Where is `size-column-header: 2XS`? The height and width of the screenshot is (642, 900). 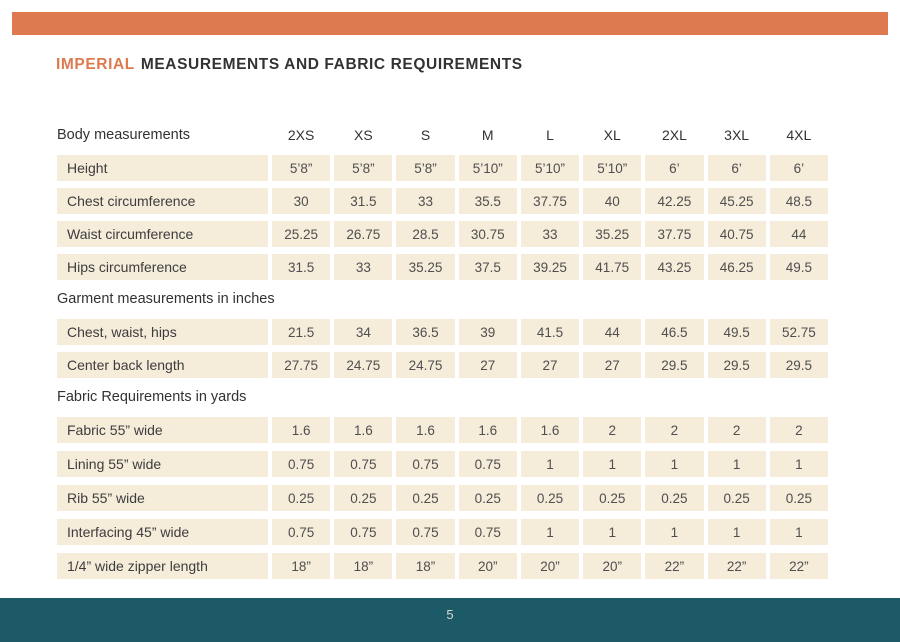 size-column-header: 2XS is located at coordinates (301, 135).